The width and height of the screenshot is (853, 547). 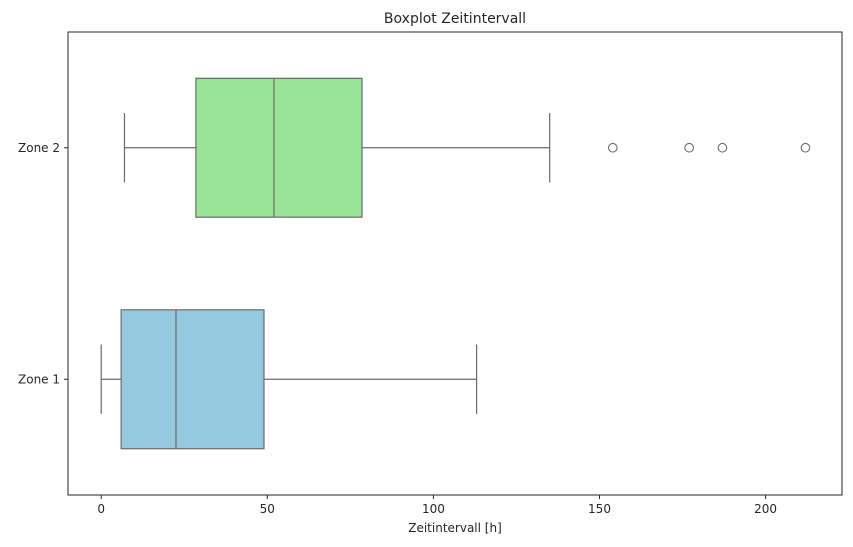 What do you see at coordinates (39, 379) in the screenshot?
I see `y-tick-label: Zone 1` at bounding box center [39, 379].